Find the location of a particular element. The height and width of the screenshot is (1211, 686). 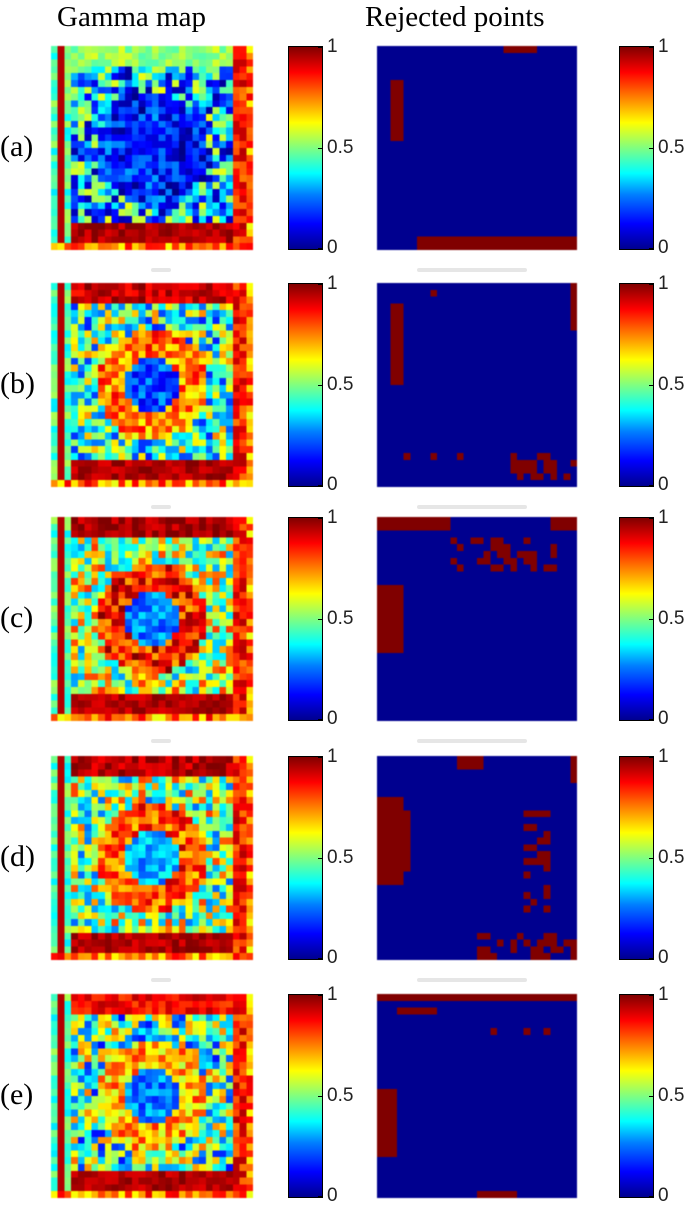

row-label: (a) is located at coordinates (17, 146).